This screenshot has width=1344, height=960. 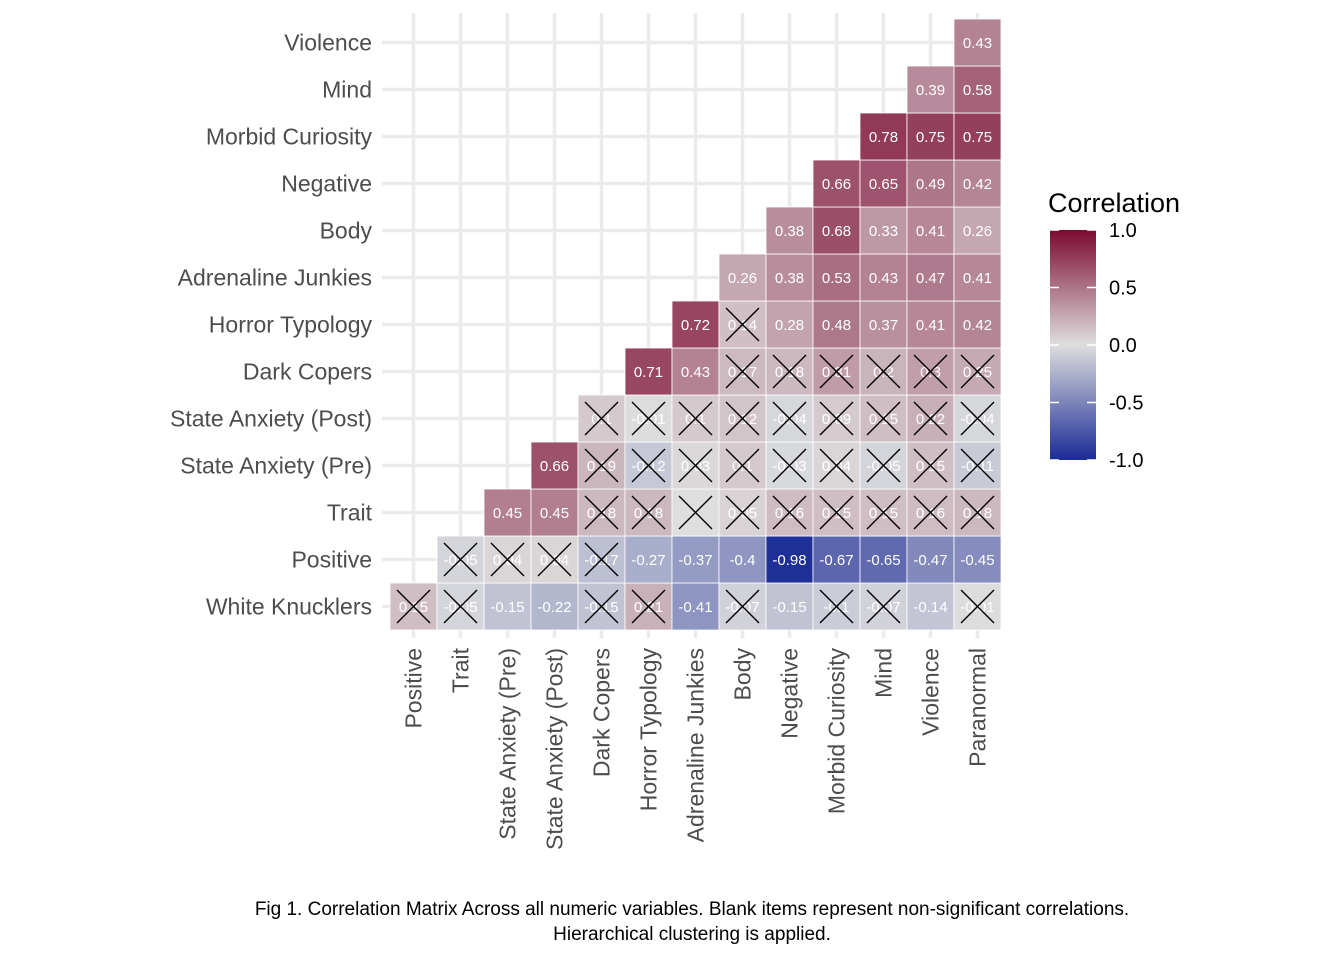 I want to click on cell-value-label: 0.03, so click(x=695, y=466).